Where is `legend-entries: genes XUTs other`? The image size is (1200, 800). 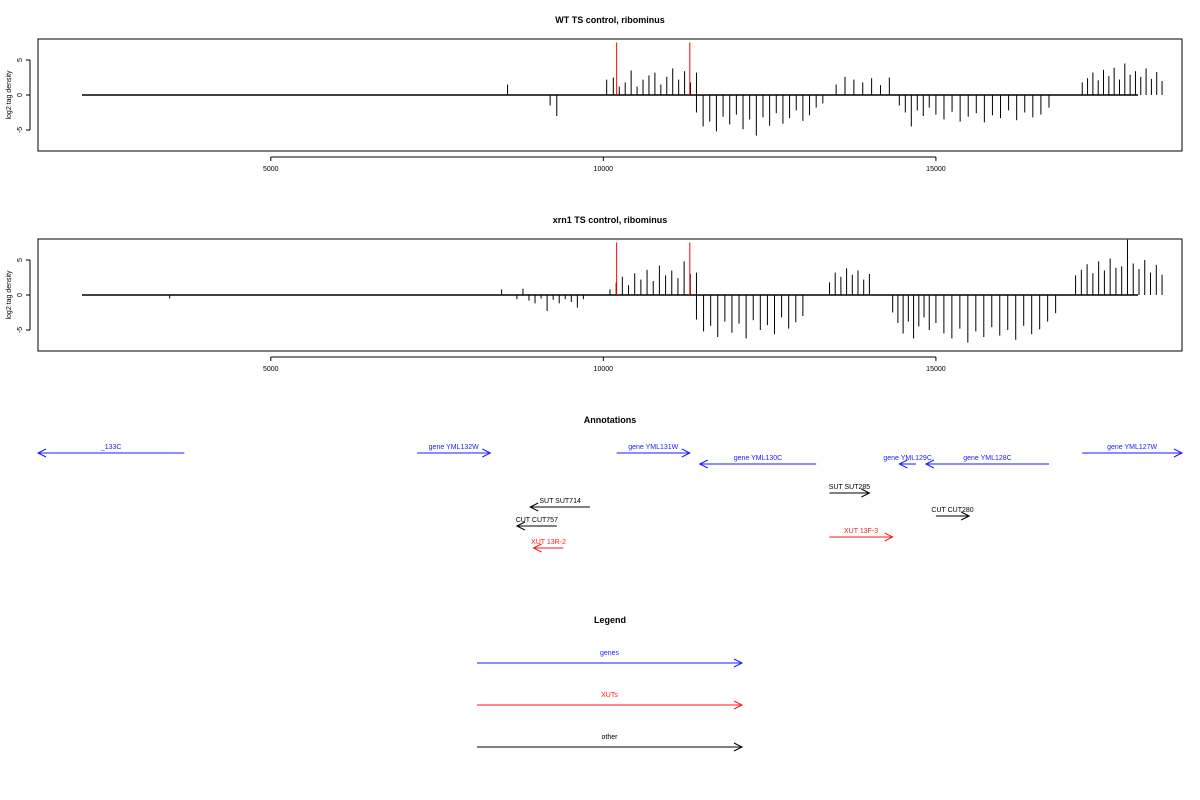 legend-entries: genes XUTs other is located at coordinates (610, 701).